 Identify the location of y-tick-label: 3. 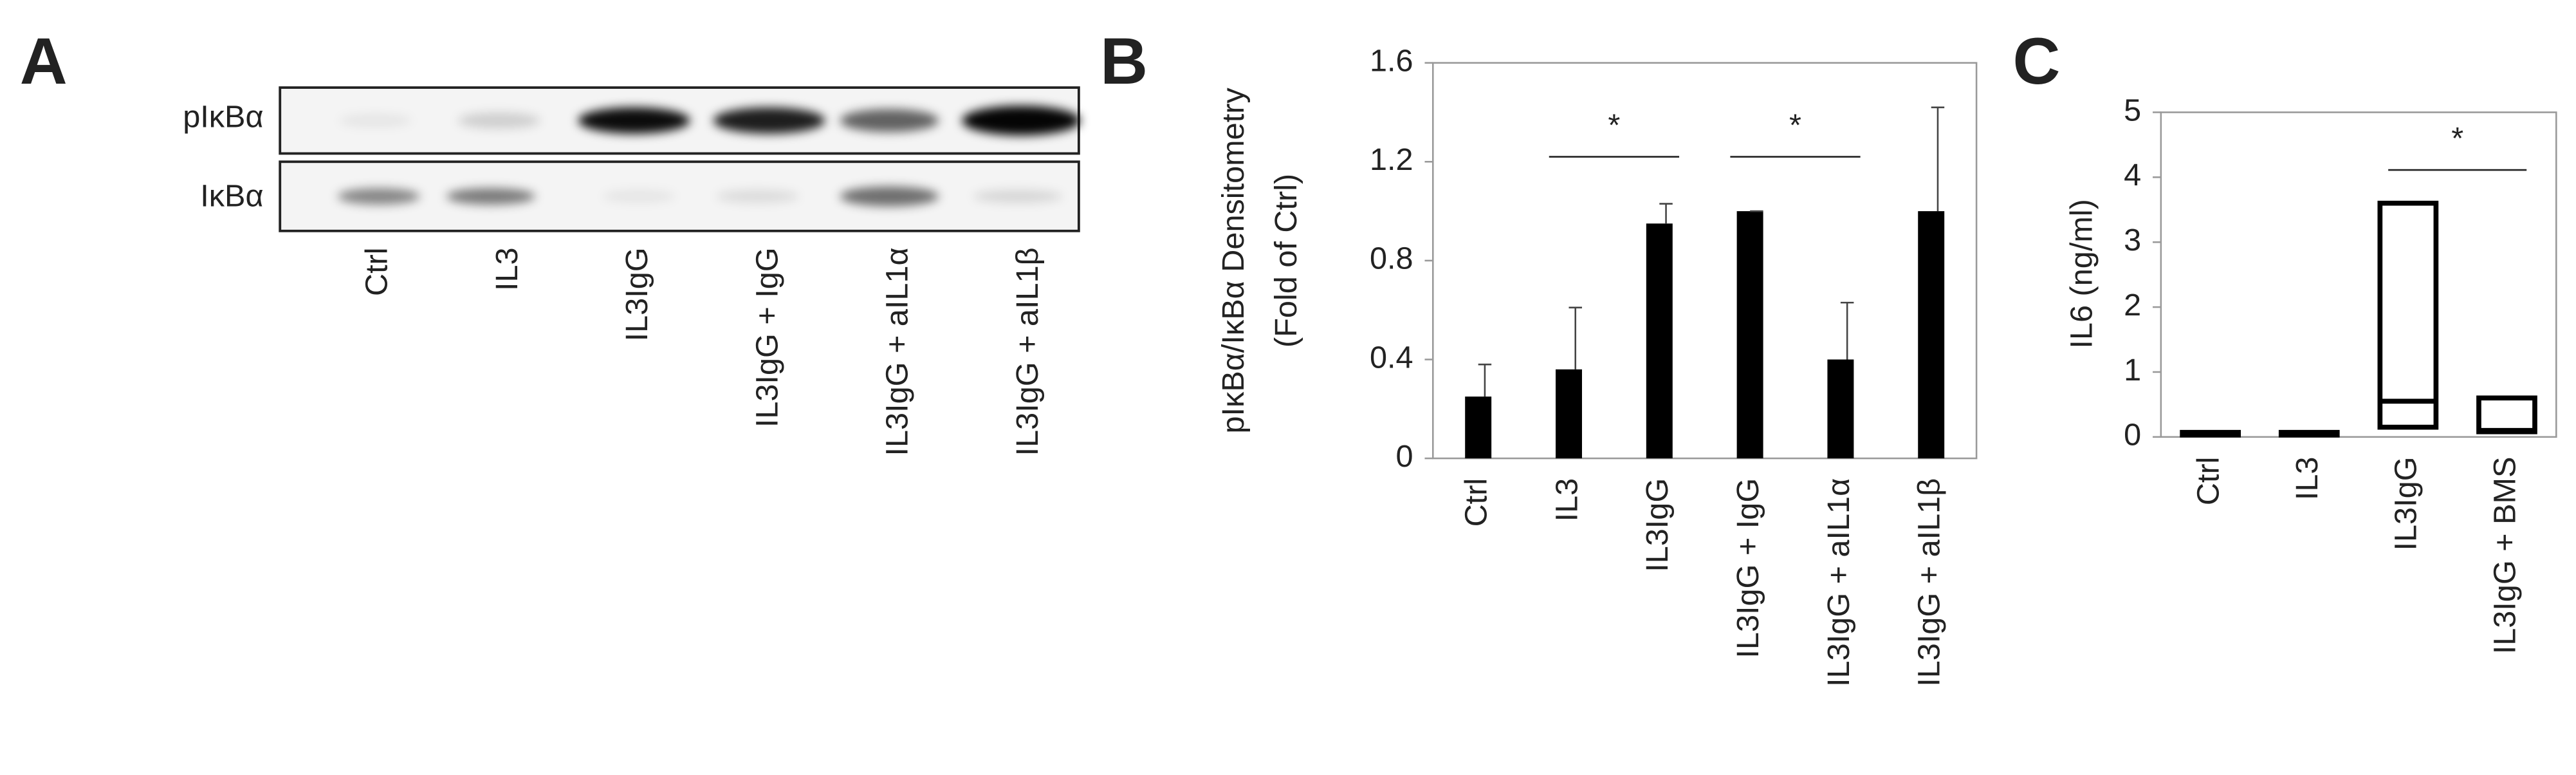
(2132, 240).